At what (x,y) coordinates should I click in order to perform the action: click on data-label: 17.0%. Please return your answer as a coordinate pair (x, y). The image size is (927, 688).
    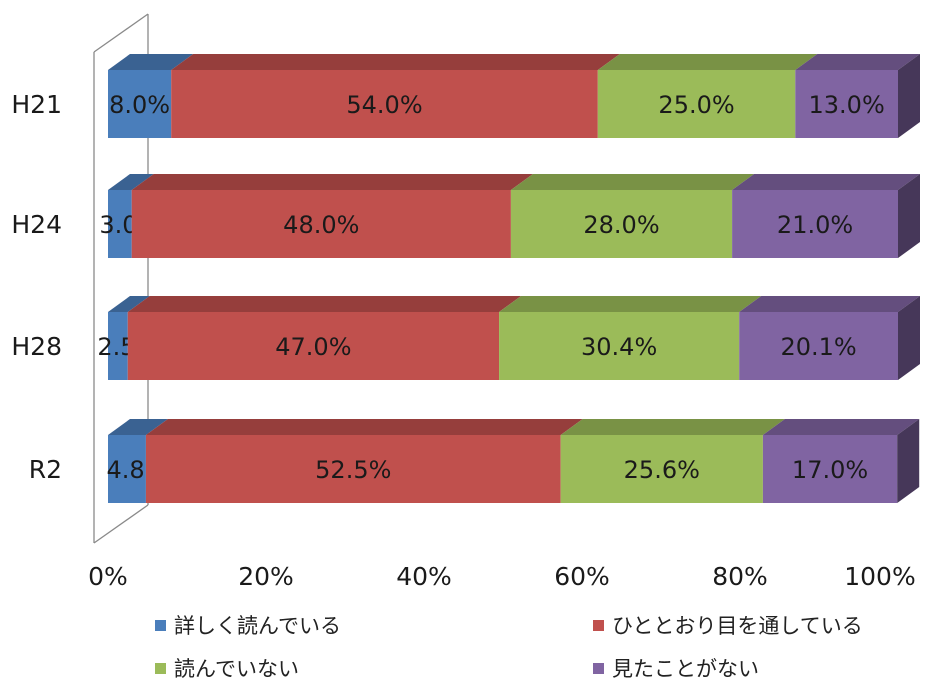
    Looking at the image, I should click on (830, 470).